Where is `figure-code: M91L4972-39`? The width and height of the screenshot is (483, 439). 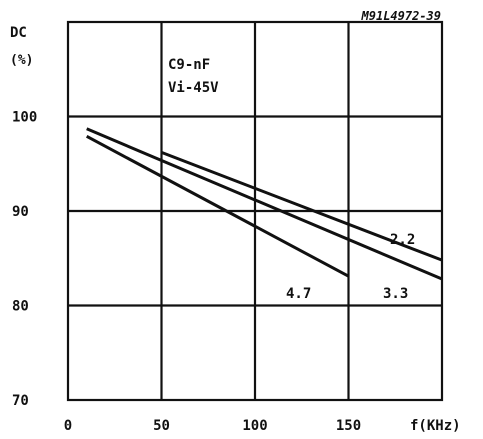 figure-code: M91L4972-39 is located at coordinates (401, 16).